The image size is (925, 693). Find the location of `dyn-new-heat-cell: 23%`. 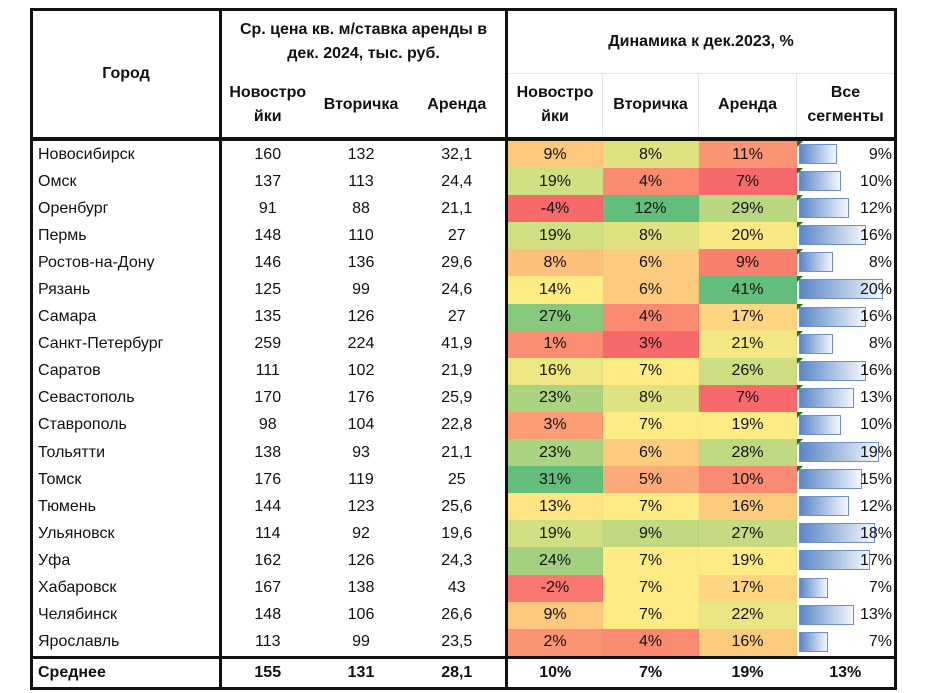

dyn-new-heat-cell: 23% is located at coordinates (554, 398).